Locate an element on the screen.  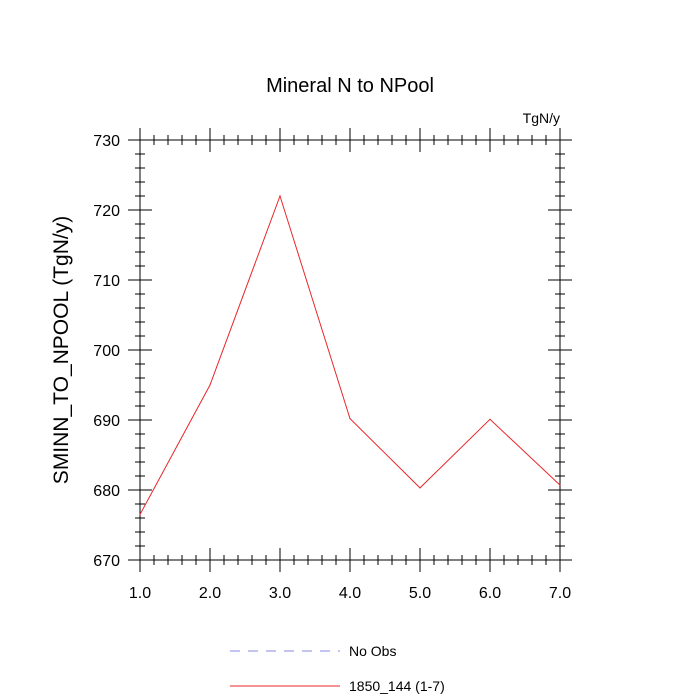
y-axis-label: SMINN_TO_NPOOL (TgN/y) is located at coordinates (61, 350).